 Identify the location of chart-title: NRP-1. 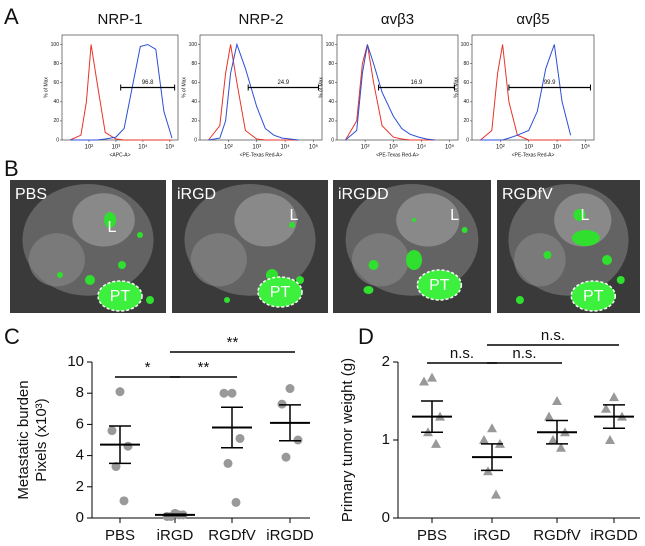
(119, 19).